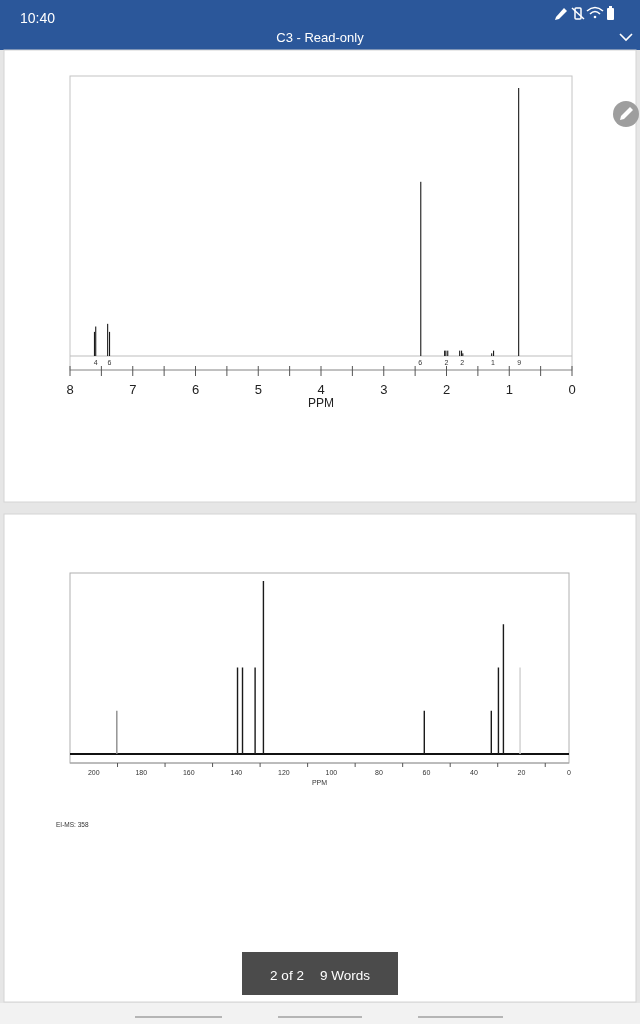  I want to click on text: C3 - Read-only, so click(320, 37).